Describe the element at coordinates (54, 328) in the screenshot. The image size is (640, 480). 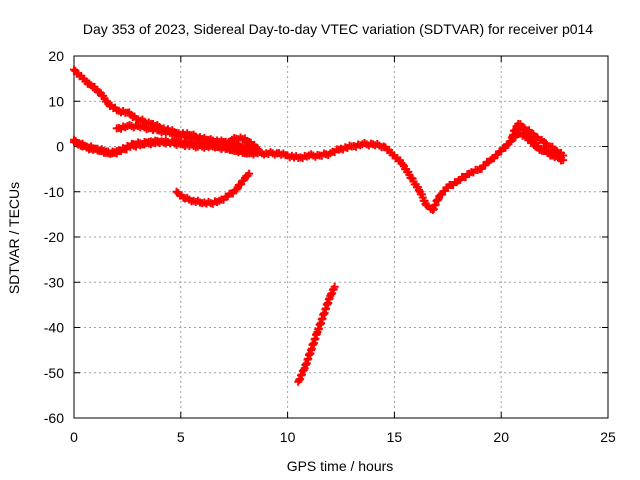
I see `y-tick-label: -40` at that location.